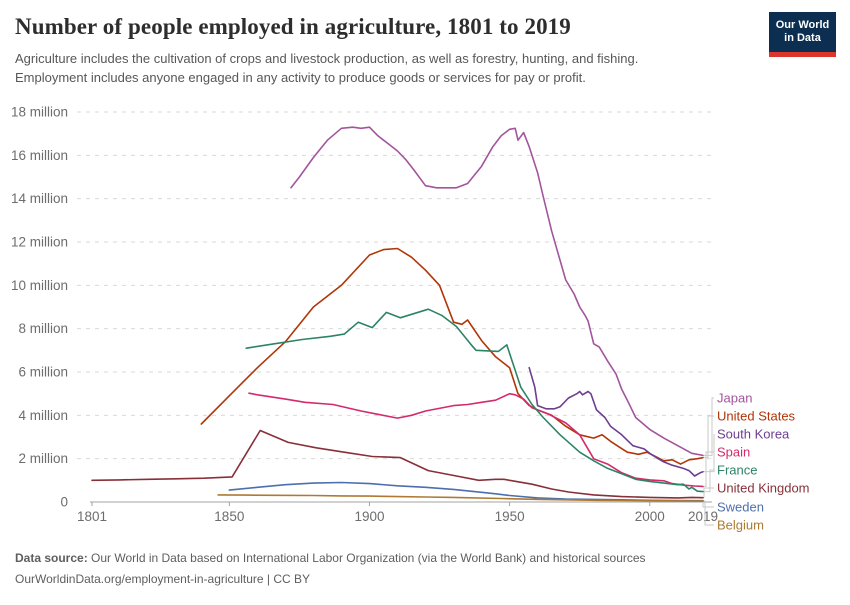 This screenshot has height=605, width=850. Describe the element at coordinates (43, 458) in the screenshot. I see `y-tick-label: 2 million` at that location.